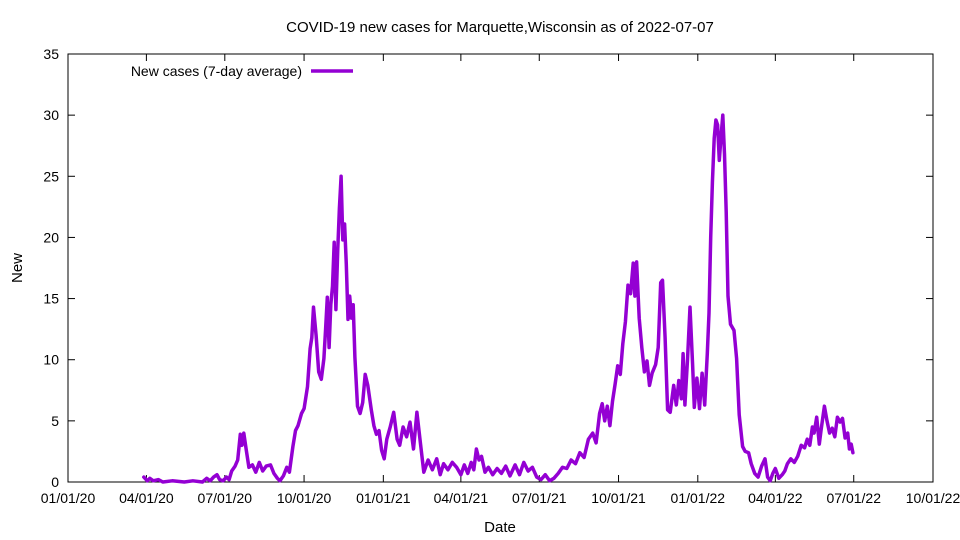 The width and height of the screenshot is (960, 540). I want to click on y-tick-label: 0, so click(55, 482).